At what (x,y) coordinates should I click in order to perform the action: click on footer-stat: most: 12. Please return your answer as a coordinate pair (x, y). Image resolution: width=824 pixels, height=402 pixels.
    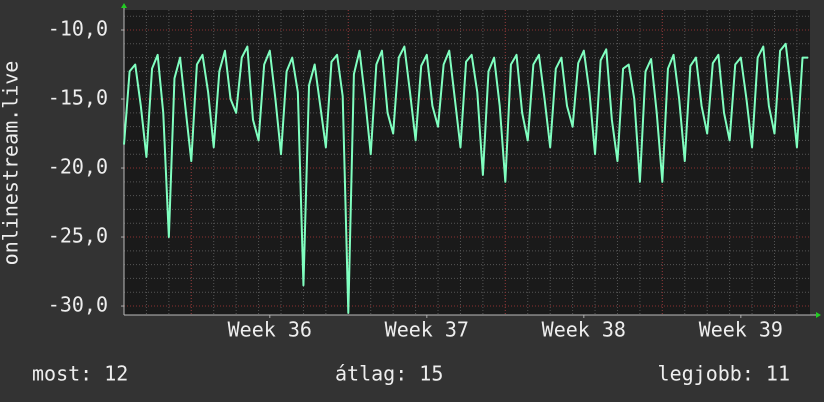
    Looking at the image, I should click on (80, 374).